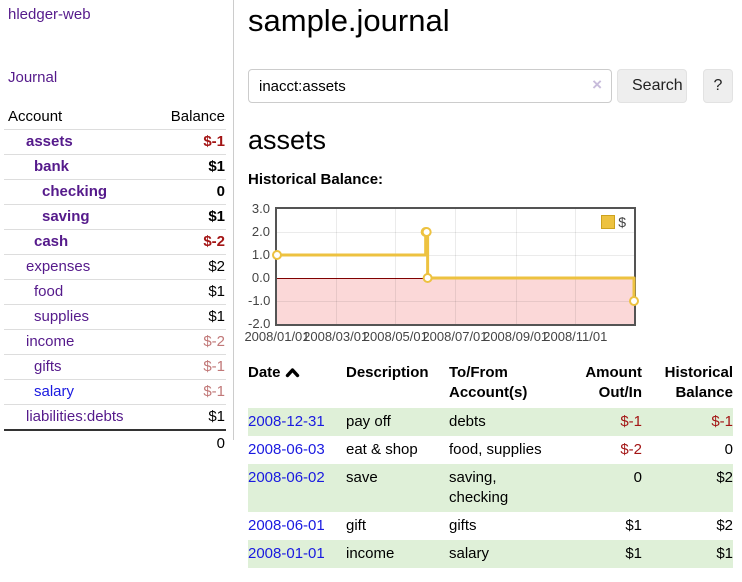  Describe the element at coordinates (631, 421) in the screenshot. I see `transaction-amount: $-1` at that location.